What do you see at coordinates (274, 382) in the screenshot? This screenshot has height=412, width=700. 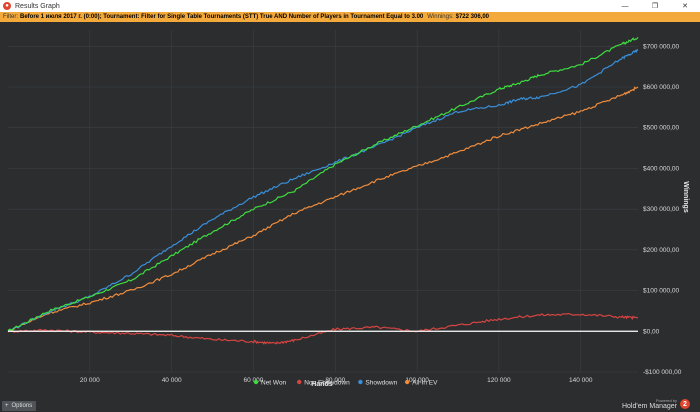 I see `legend-item-label: Net Won` at bounding box center [274, 382].